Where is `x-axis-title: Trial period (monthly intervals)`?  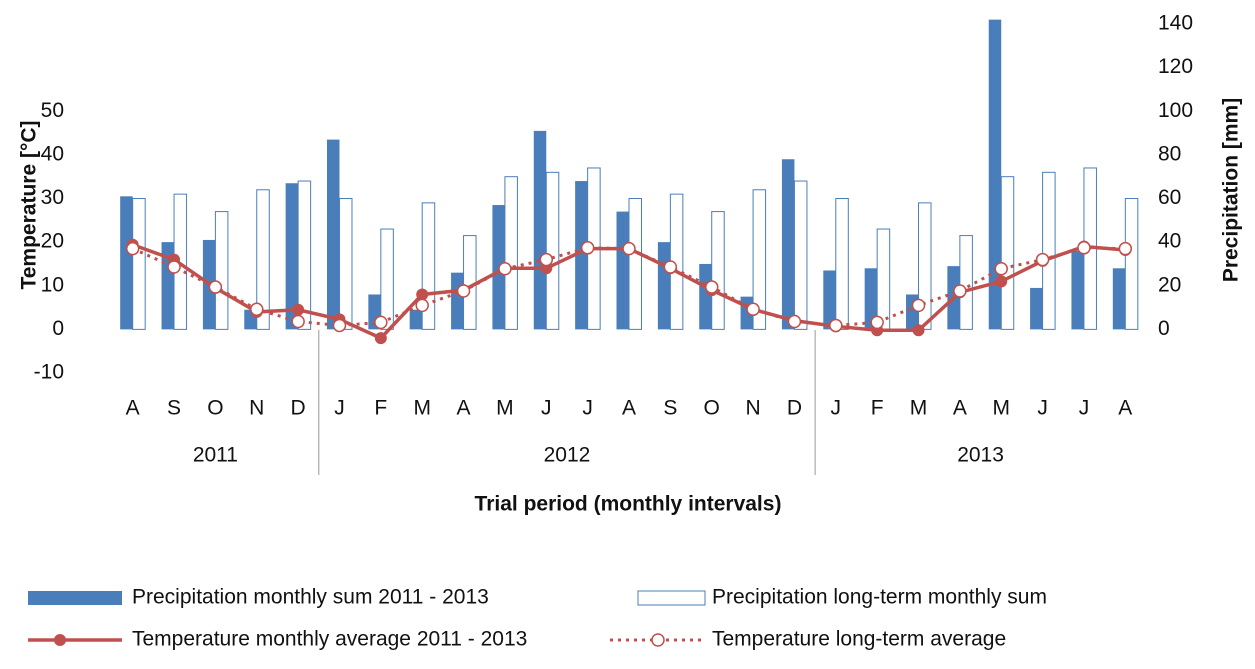
x-axis-title: Trial period (monthly intervals) is located at coordinates (628, 504).